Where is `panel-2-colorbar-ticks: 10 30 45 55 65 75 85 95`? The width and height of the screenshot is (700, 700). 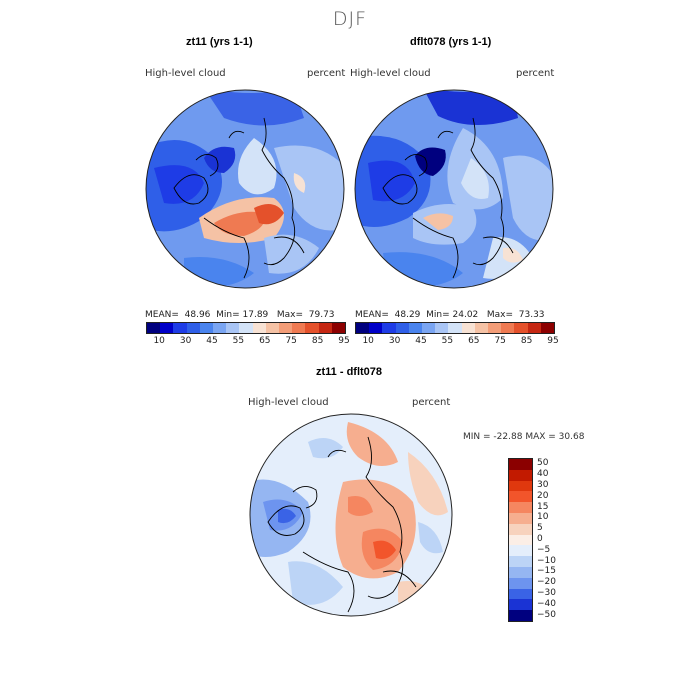 panel-2-colorbar-ticks: 10 30 45 55 65 75 85 95 is located at coordinates (456, 342).